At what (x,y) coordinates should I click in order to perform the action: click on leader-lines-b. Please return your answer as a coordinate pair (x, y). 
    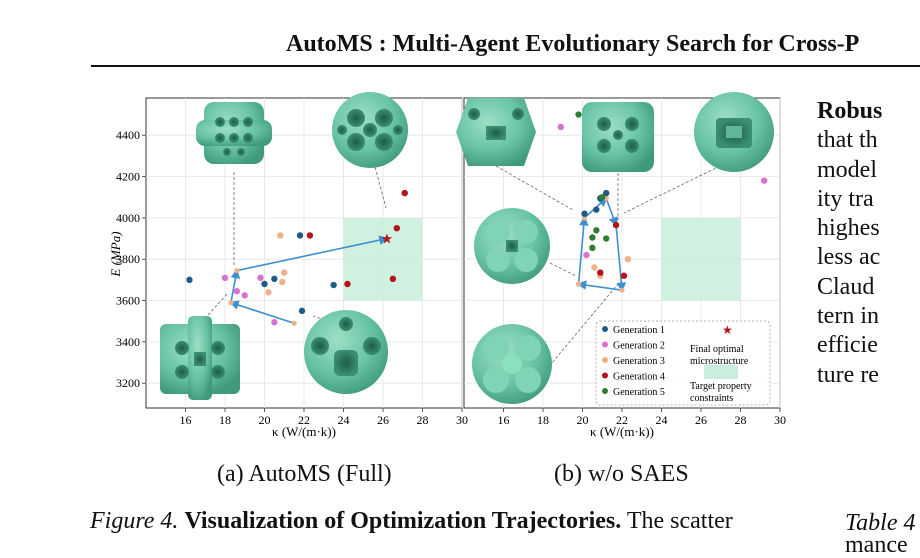
    Looking at the image, I should click on (608, 268).